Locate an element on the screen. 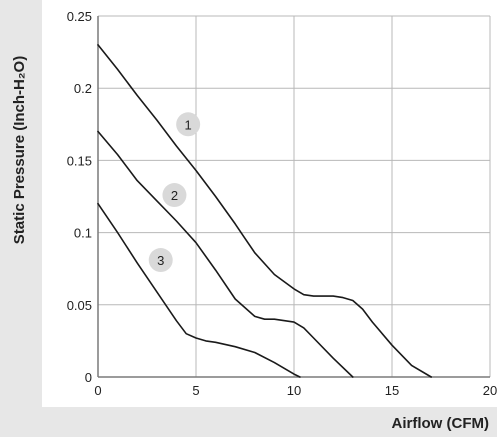  x-tick-label: 15 is located at coordinates (392, 390).